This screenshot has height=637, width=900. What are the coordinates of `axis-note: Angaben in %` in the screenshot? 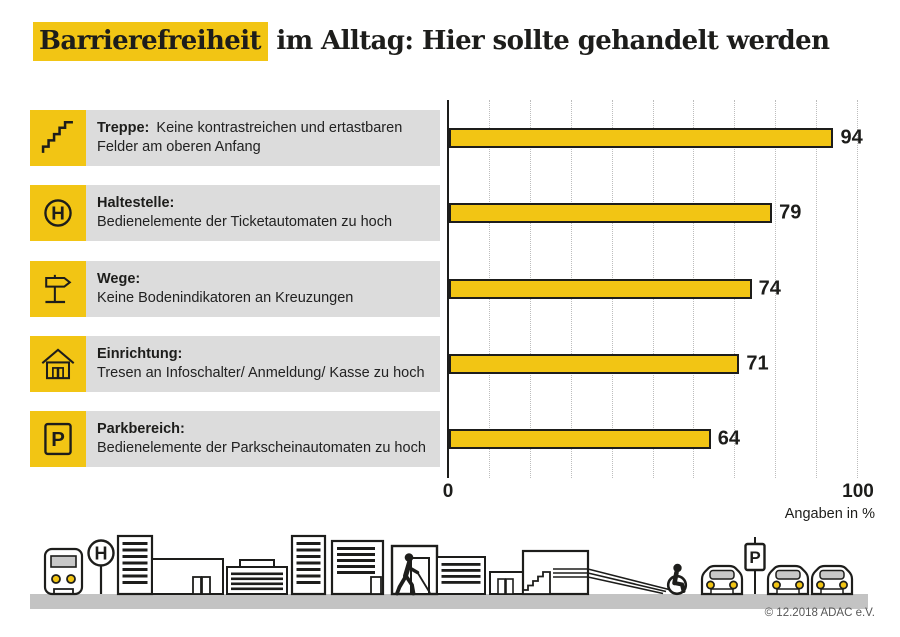 It's located at (829, 514).